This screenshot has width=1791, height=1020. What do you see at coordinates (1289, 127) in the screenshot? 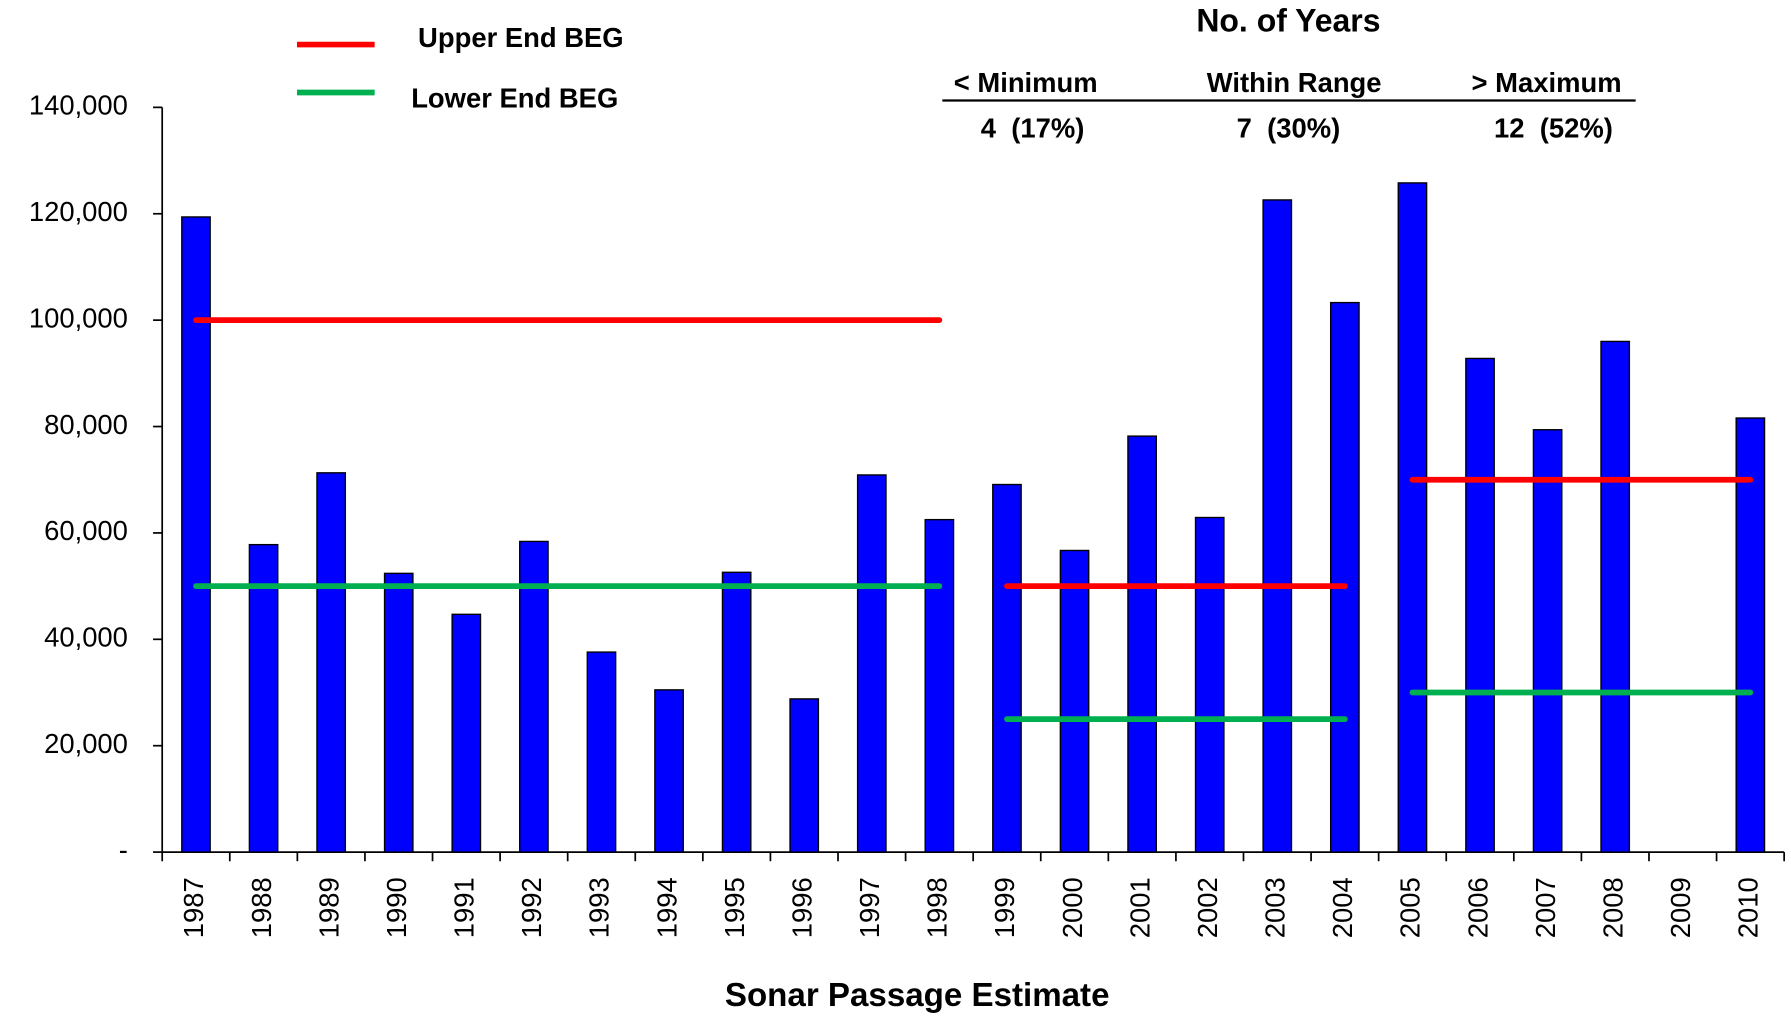
I see `summary-count: 7 (30%)` at bounding box center [1289, 127].